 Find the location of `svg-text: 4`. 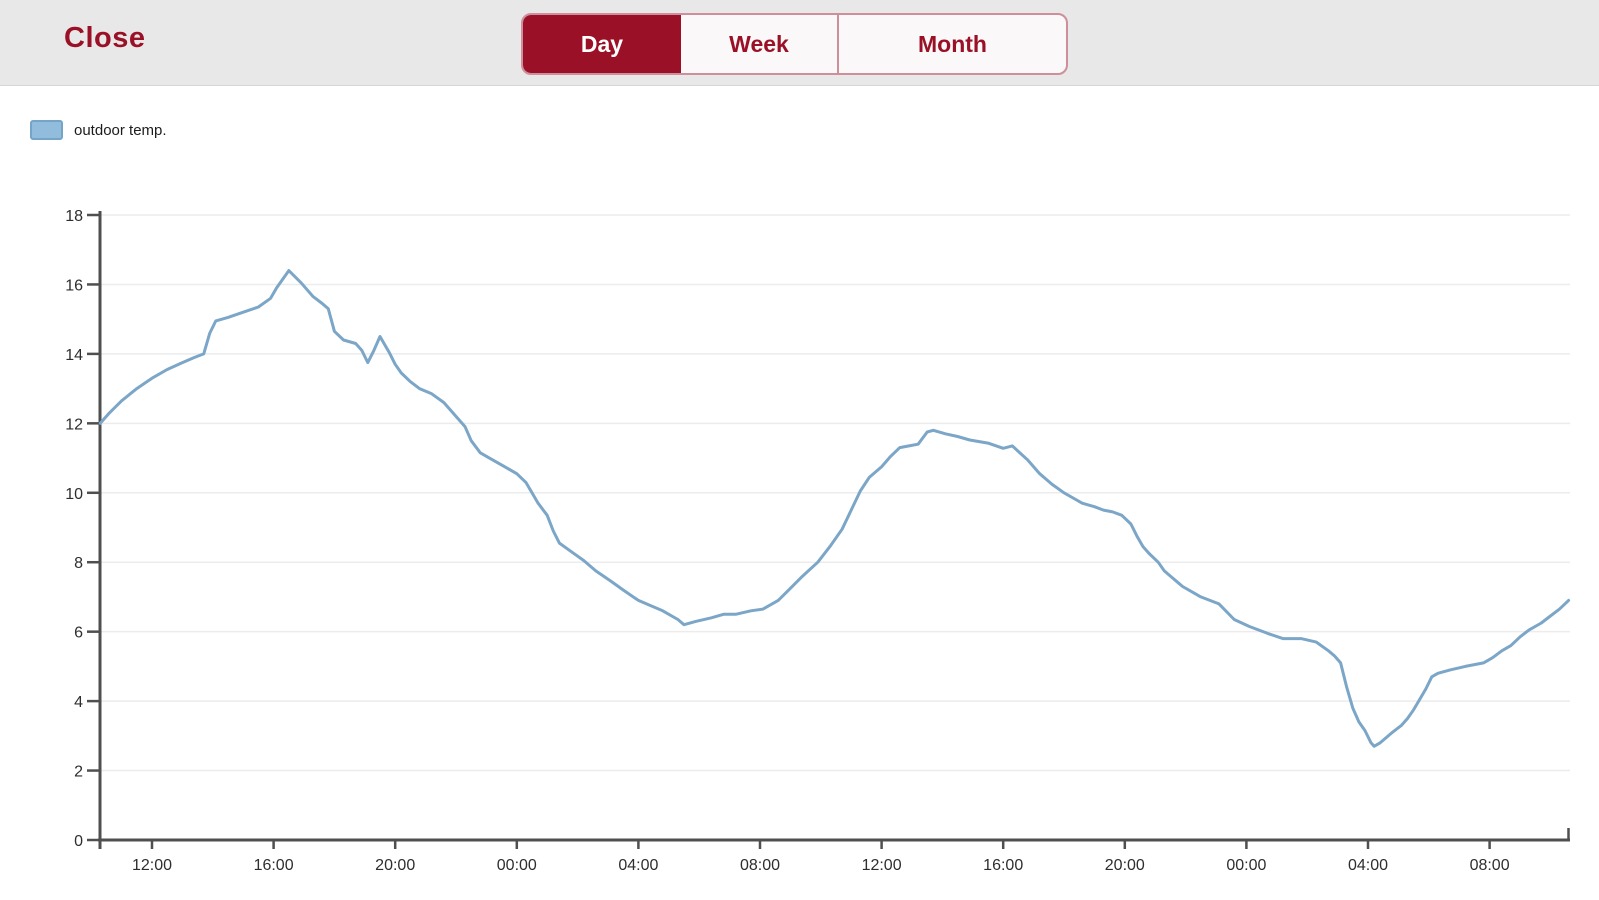

svg-text: 4 is located at coordinates (78, 702).